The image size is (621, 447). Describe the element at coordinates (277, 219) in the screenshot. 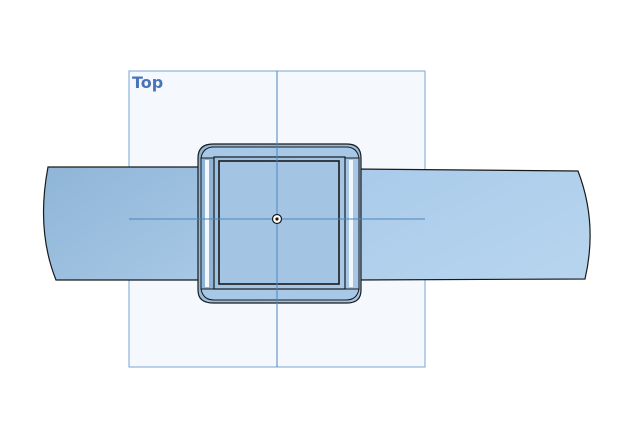

I see `origin-point-icon` at that location.